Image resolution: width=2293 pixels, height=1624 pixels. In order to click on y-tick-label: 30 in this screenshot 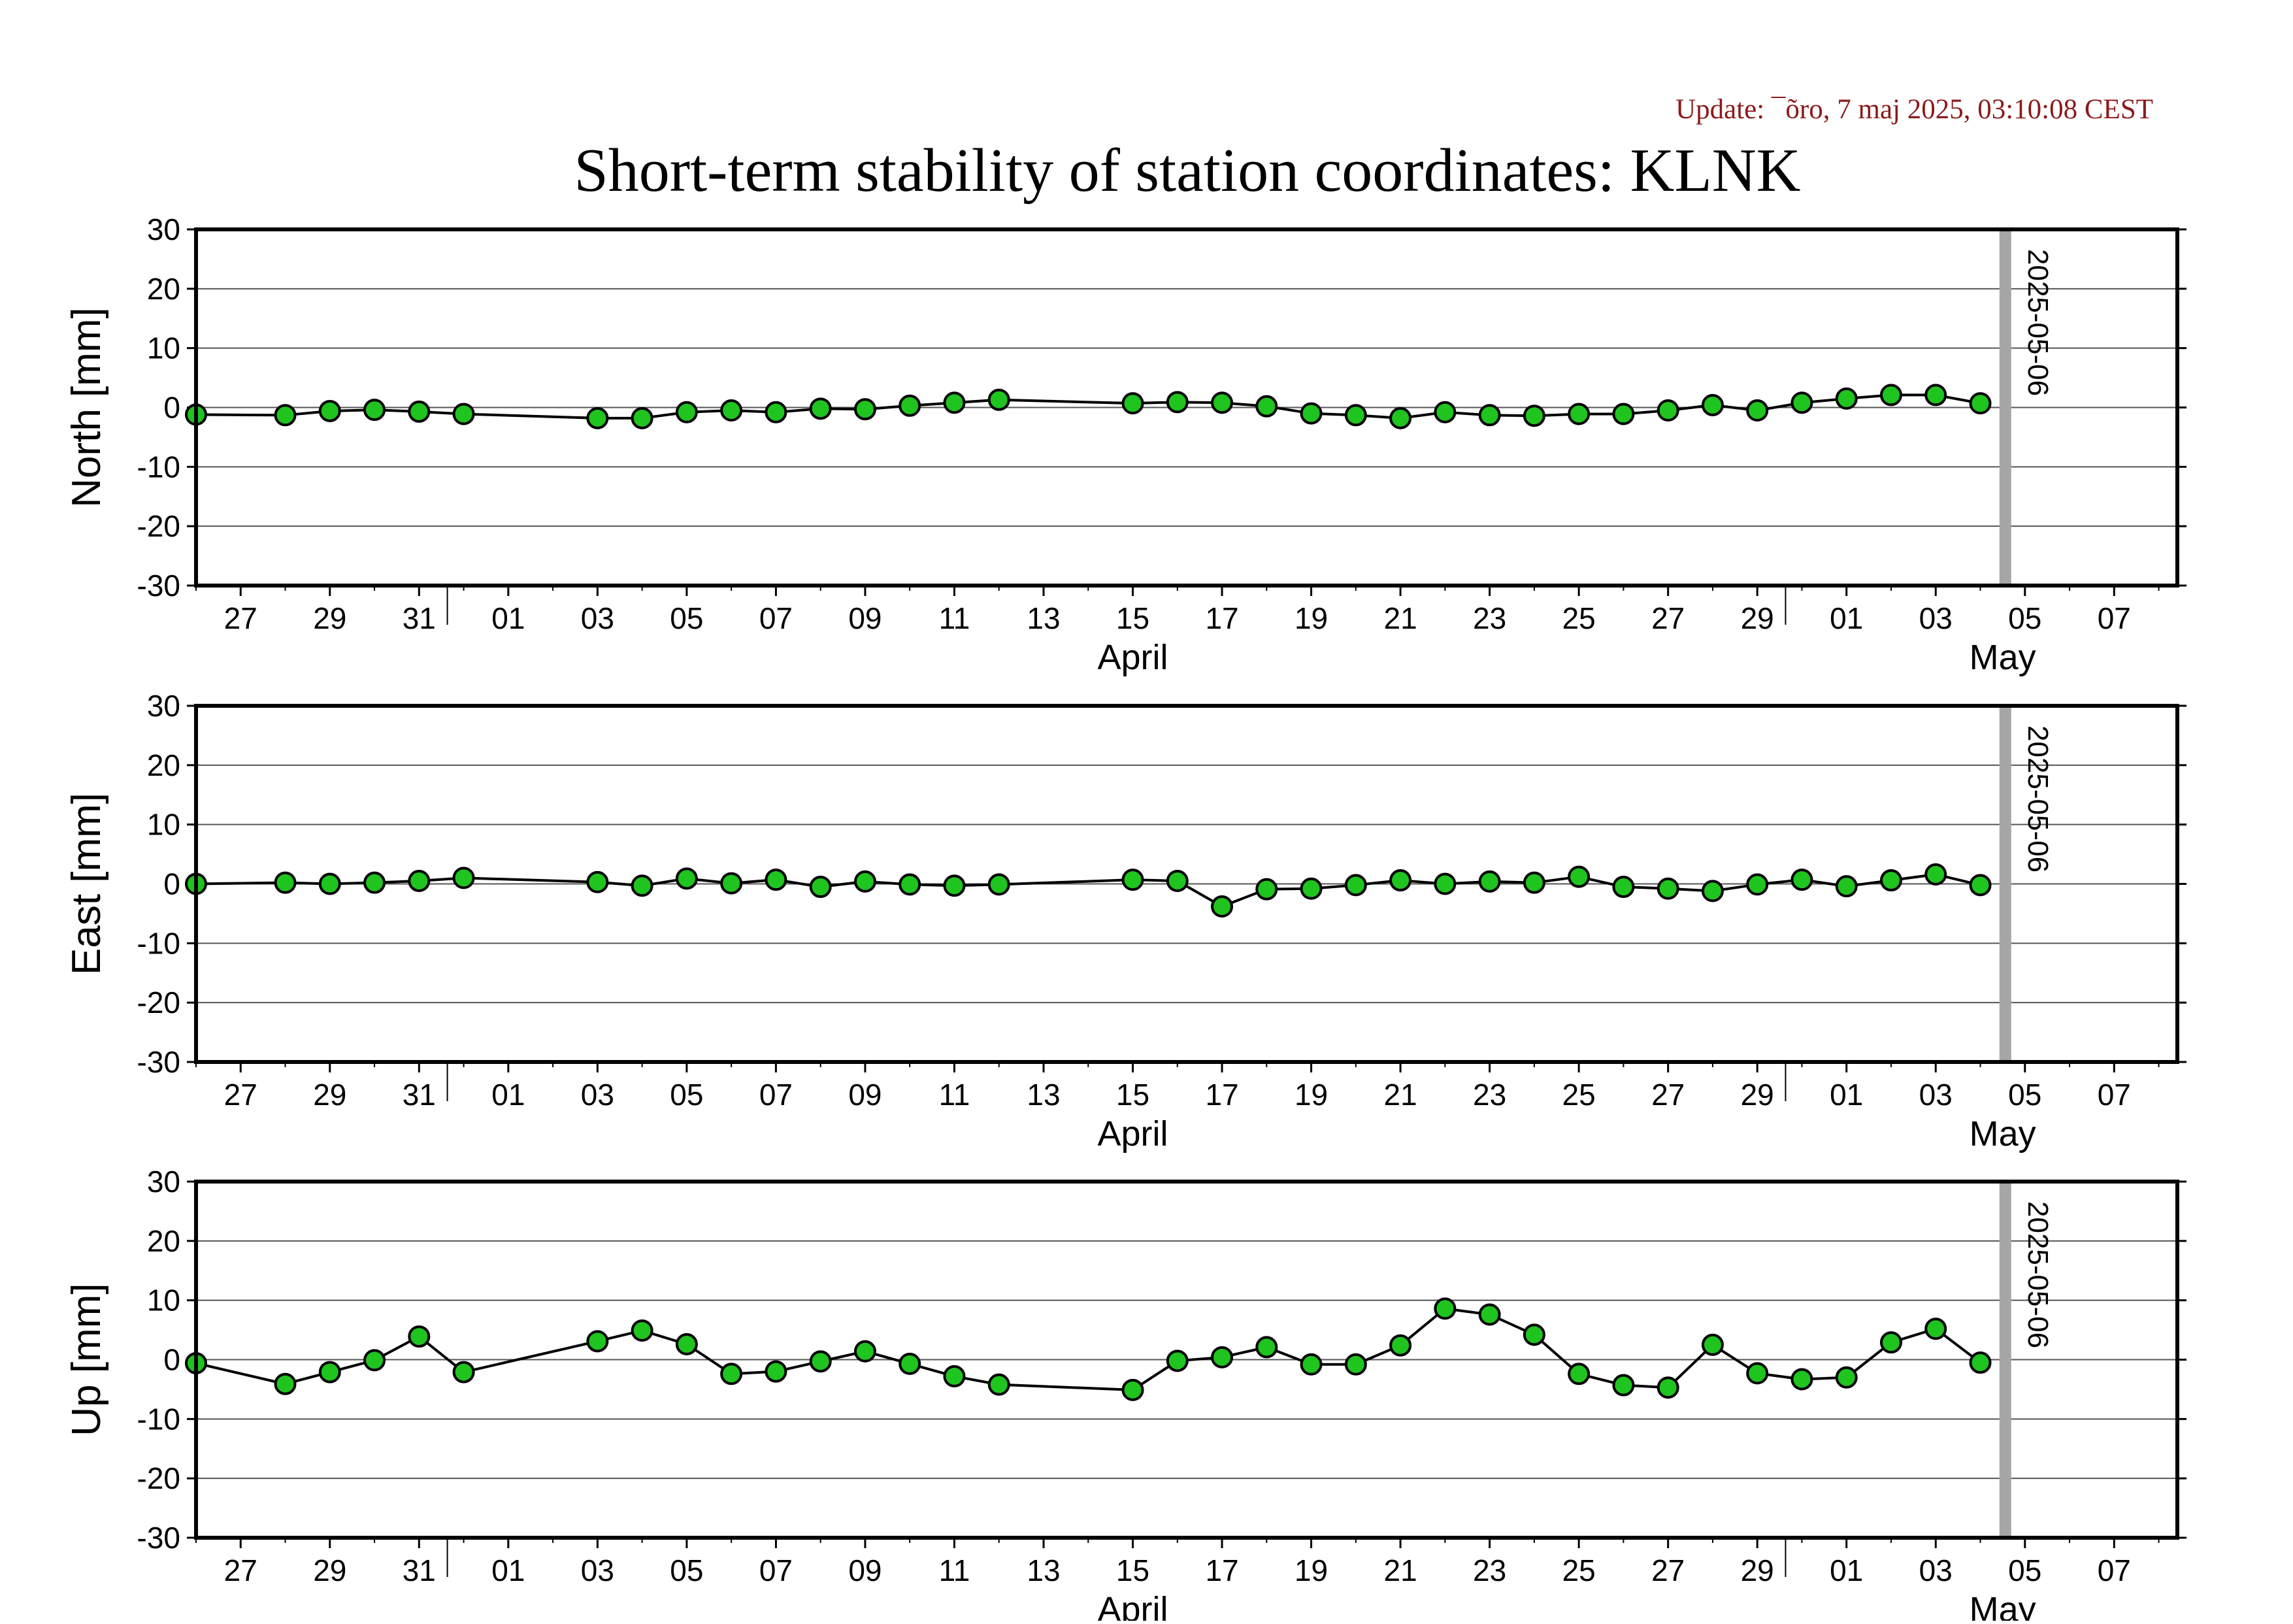, I will do `click(164, 229)`.